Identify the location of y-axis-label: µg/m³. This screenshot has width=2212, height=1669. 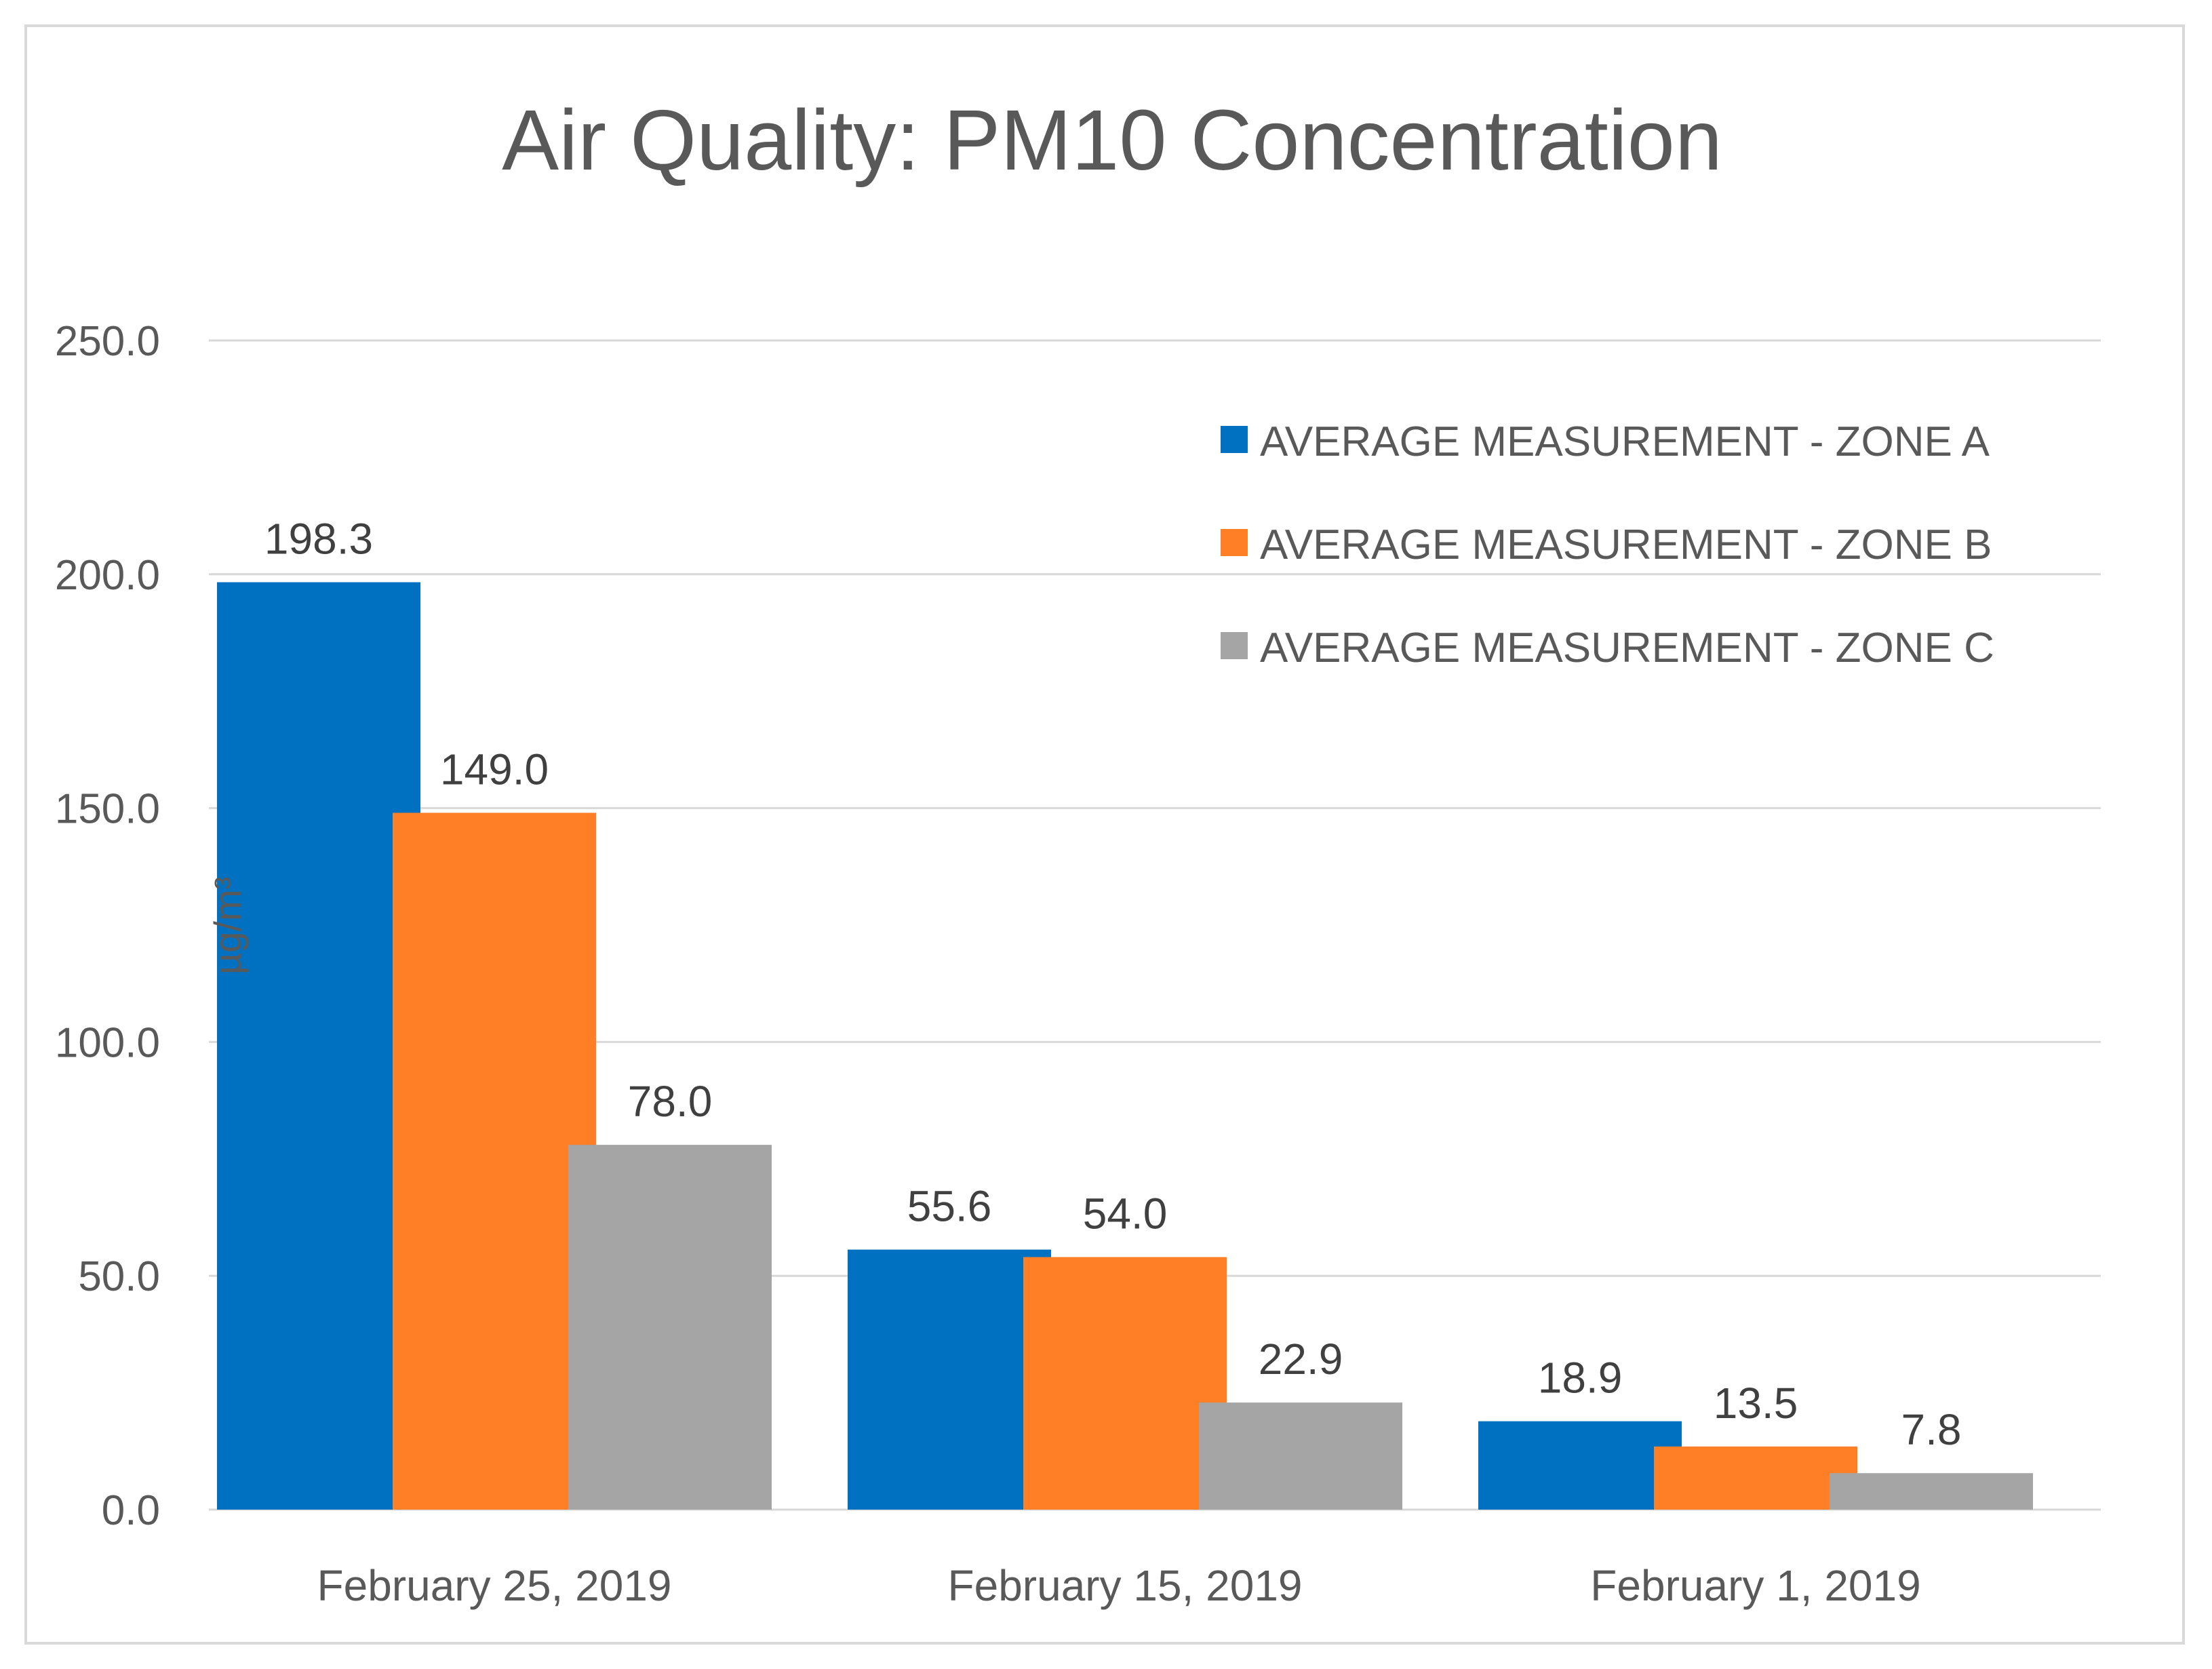
(228, 926).